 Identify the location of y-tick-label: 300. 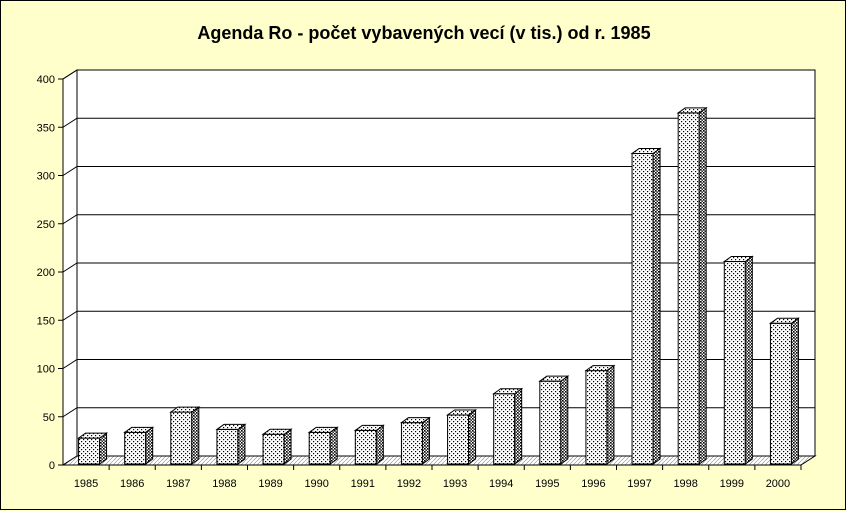
(46, 177).